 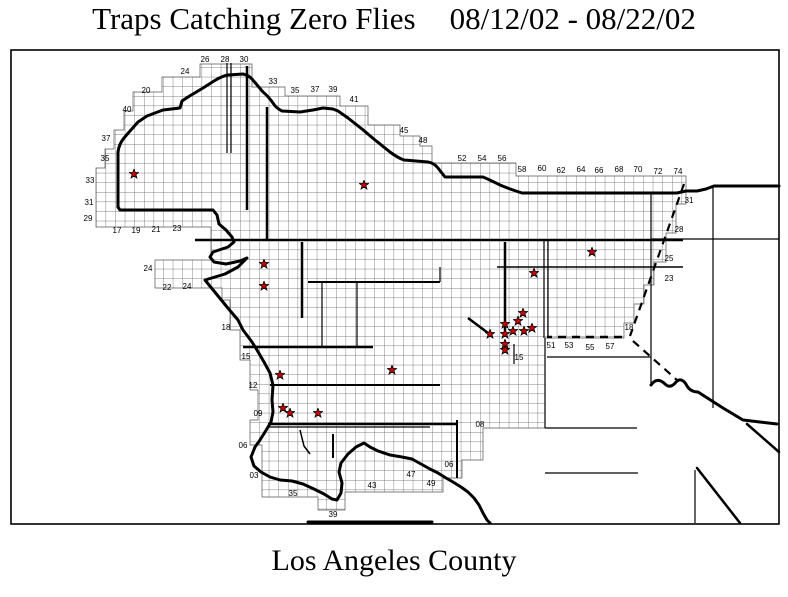 I want to click on grid-number-label: 43, so click(x=372, y=485).